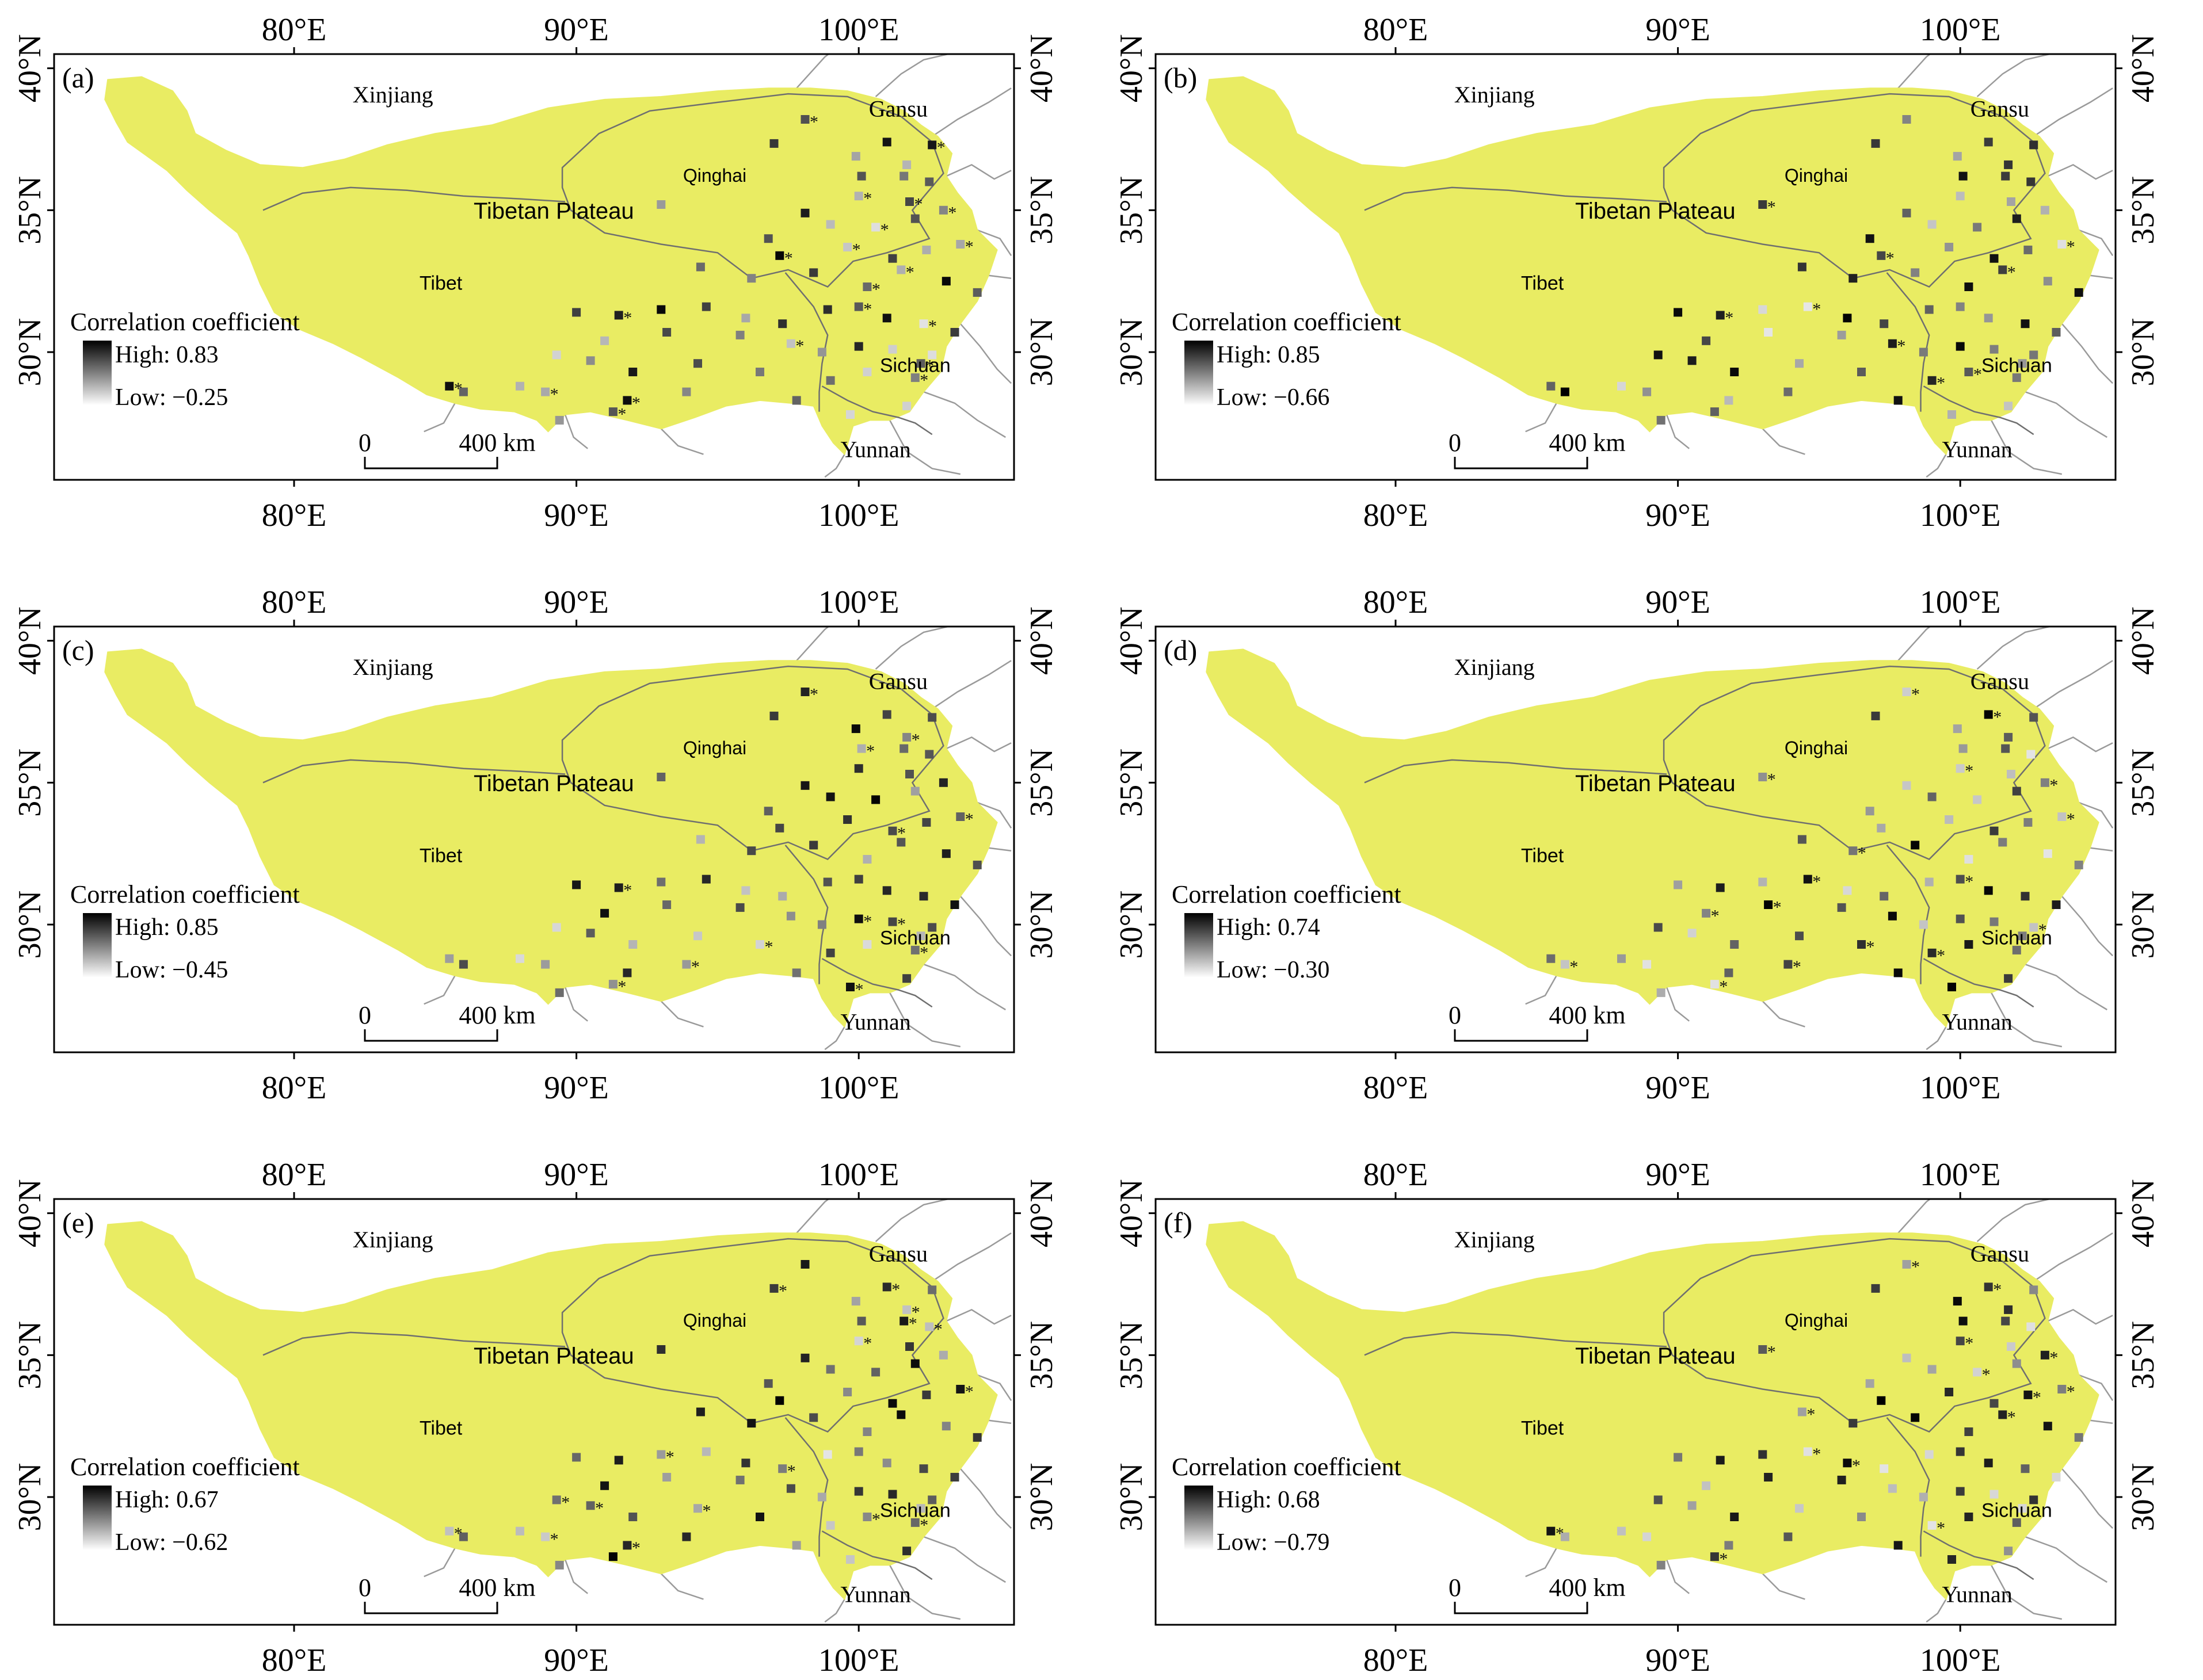  What do you see at coordinates (1273, 1542) in the screenshot?
I see `legend-low-label: Low: −0.79` at bounding box center [1273, 1542].